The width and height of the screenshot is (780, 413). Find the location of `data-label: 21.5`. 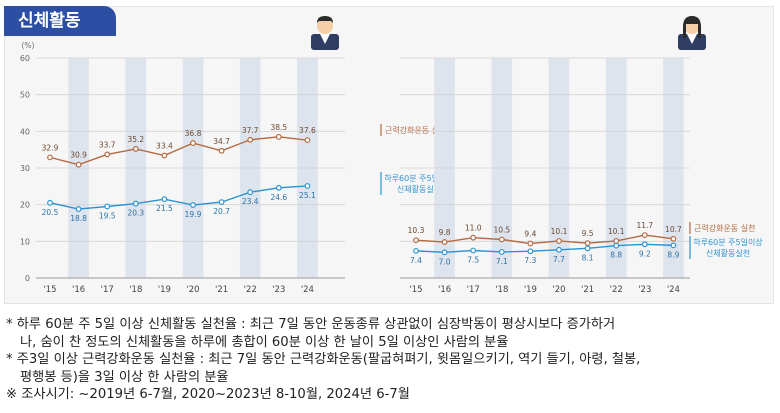

data-label: 21.5 is located at coordinates (164, 208).